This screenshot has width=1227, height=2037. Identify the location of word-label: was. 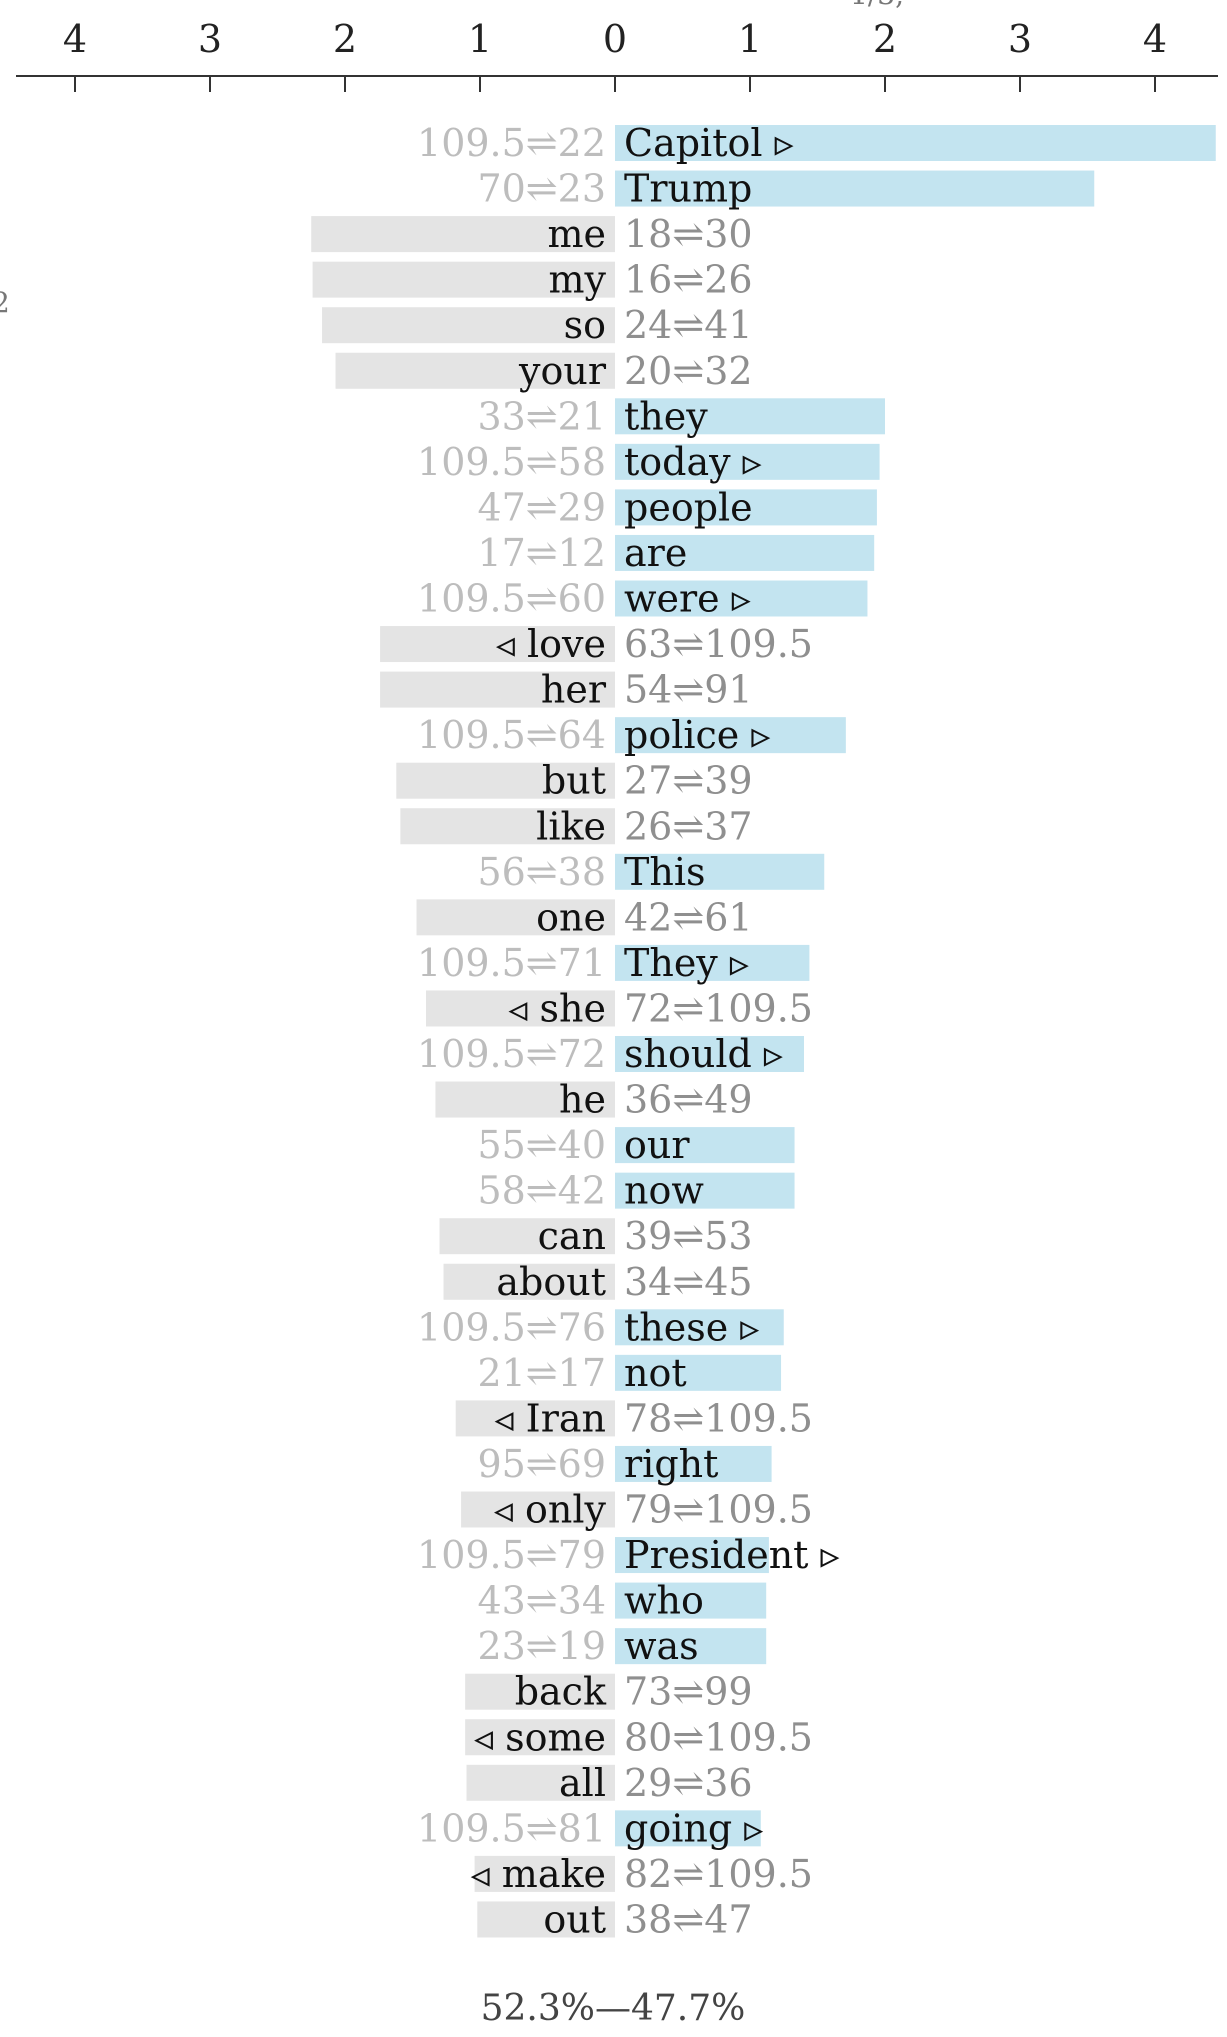
(661, 1646).